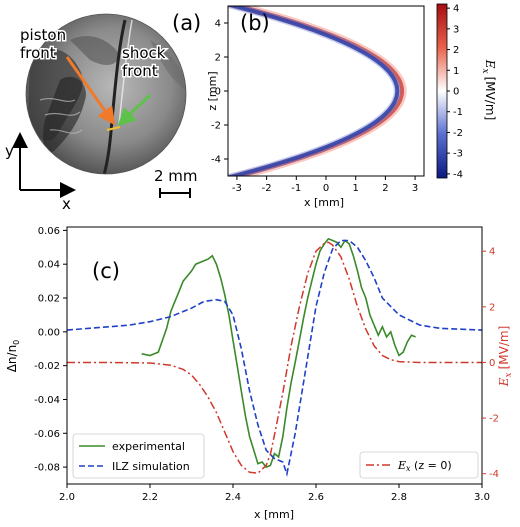  Describe the element at coordinates (456, 9) in the screenshot. I see `colorbar-tick-label: 4` at that location.